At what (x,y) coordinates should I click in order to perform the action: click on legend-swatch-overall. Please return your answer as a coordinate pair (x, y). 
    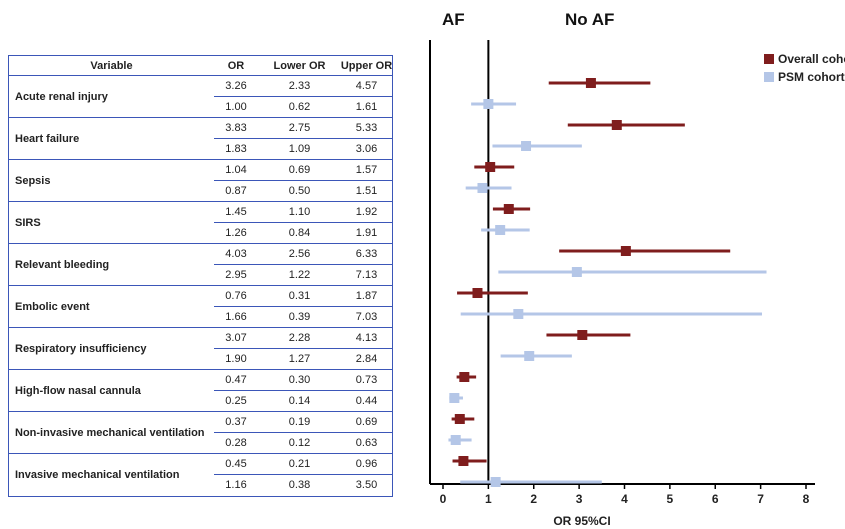
    Looking at the image, I should click on (769, 59).